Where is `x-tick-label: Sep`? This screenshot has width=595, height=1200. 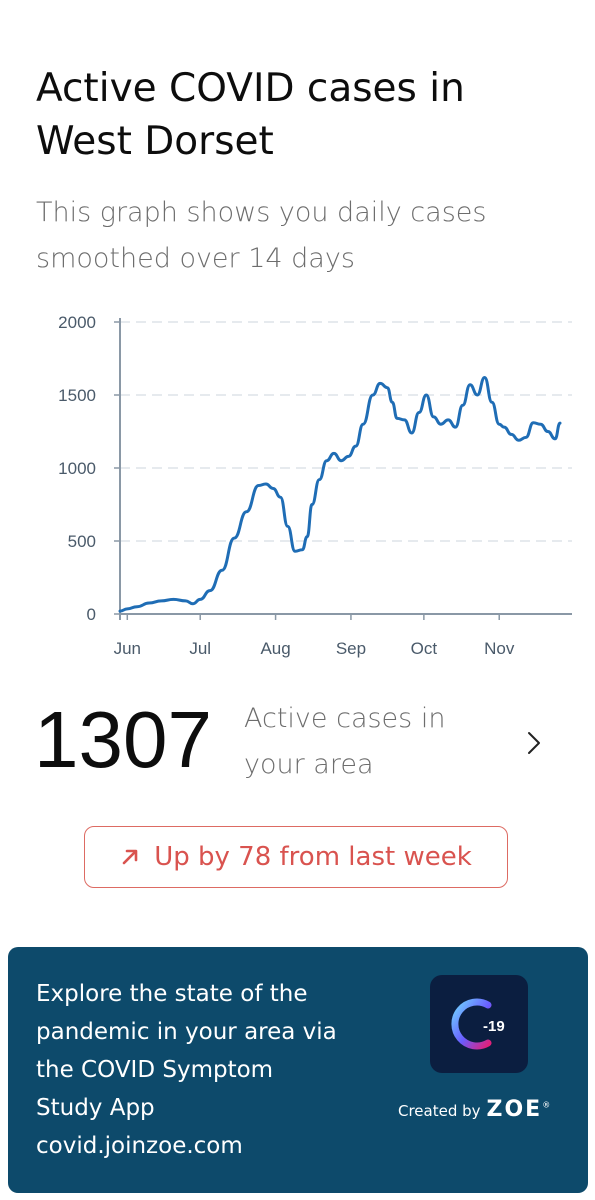
x-tick-label: Sep is located at coordinates (351, 648).